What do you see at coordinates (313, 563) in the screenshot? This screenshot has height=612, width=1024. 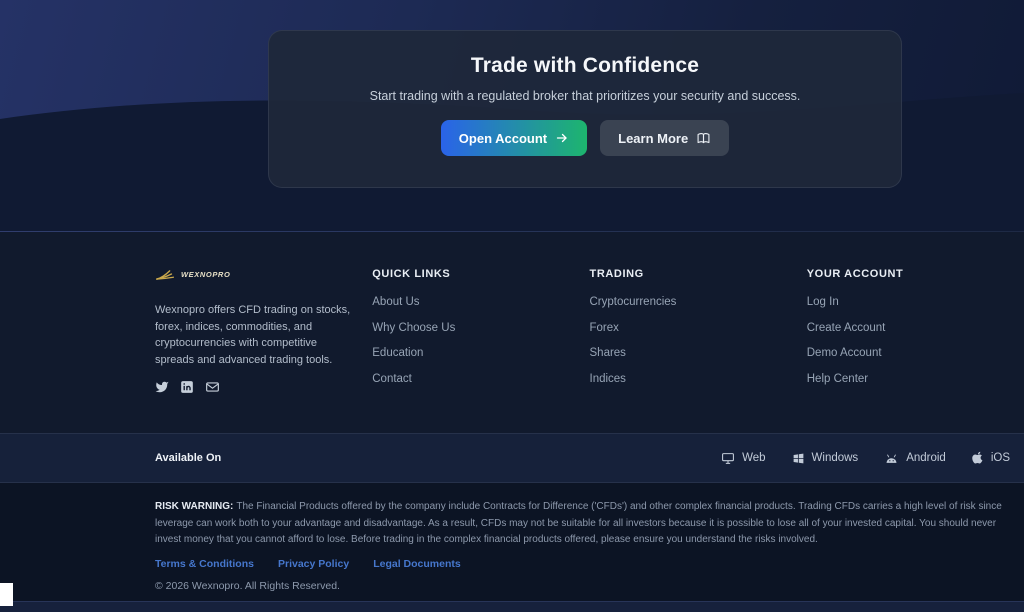 I see `legal-link-privacy-policy: Privacy Policy` at bounding box center [313, 563].